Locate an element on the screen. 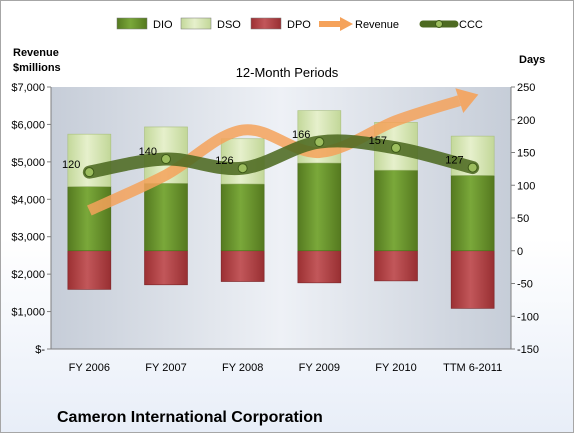 Image resolution: width=574 pixels, height=437 pixels. right-tick-label: -50 is located at coordinates (525, 285).